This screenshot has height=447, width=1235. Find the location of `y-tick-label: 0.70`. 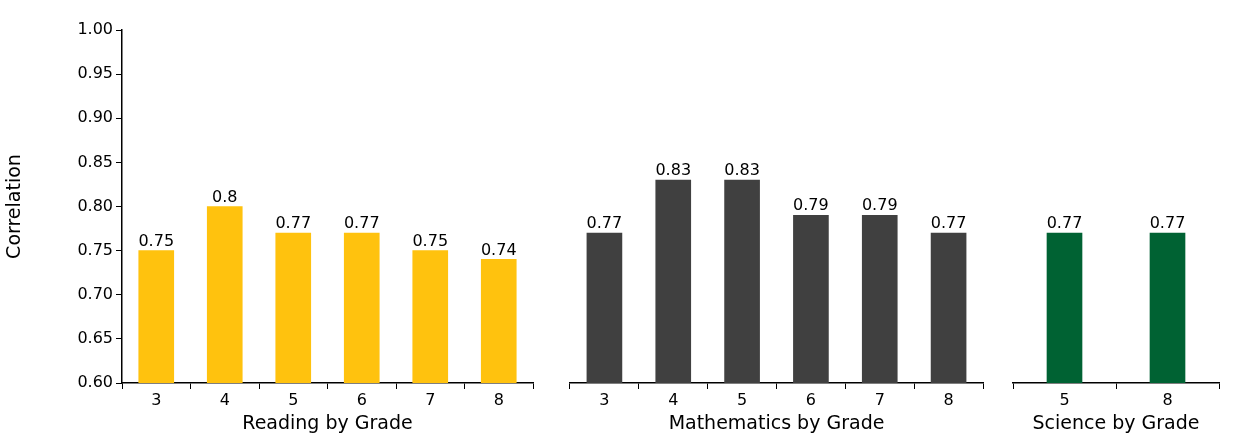

y-tick-label: 0.70 is located at coordinates (95, 293).